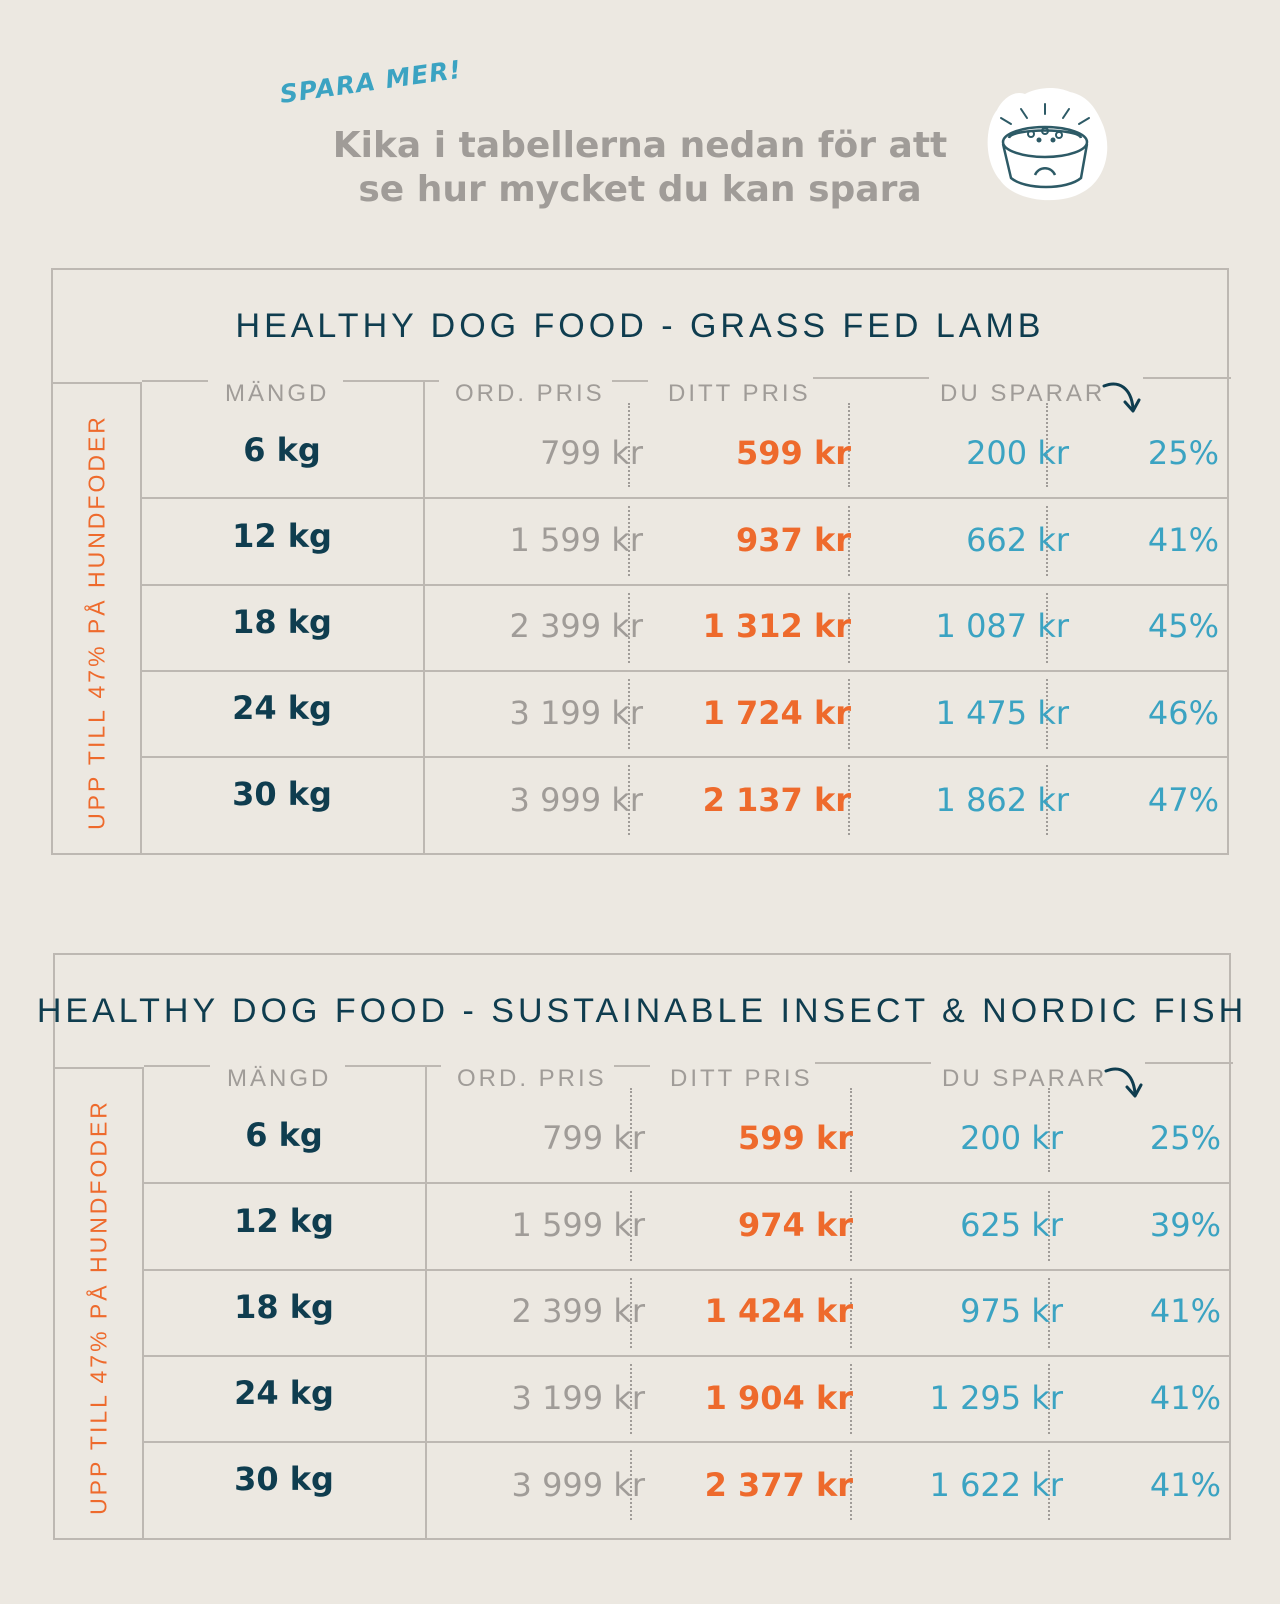  I want to click on cell-savings: 975 kr, so click(1011, 1311).